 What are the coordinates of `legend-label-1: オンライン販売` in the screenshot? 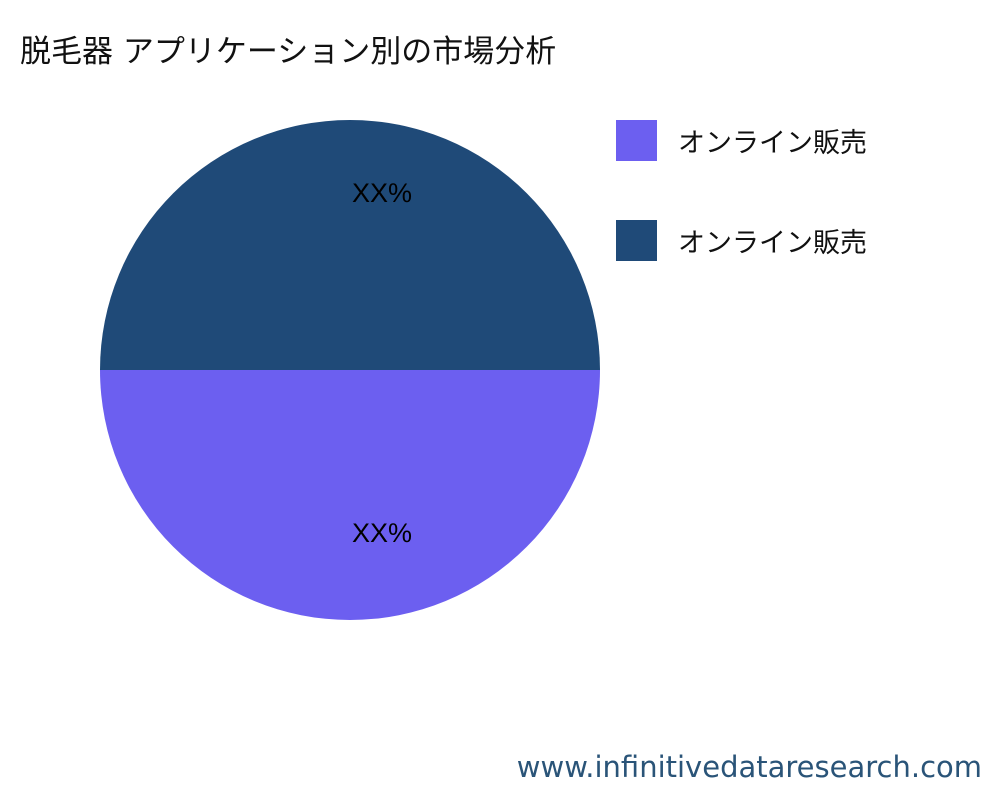 It's located at (772, 143).